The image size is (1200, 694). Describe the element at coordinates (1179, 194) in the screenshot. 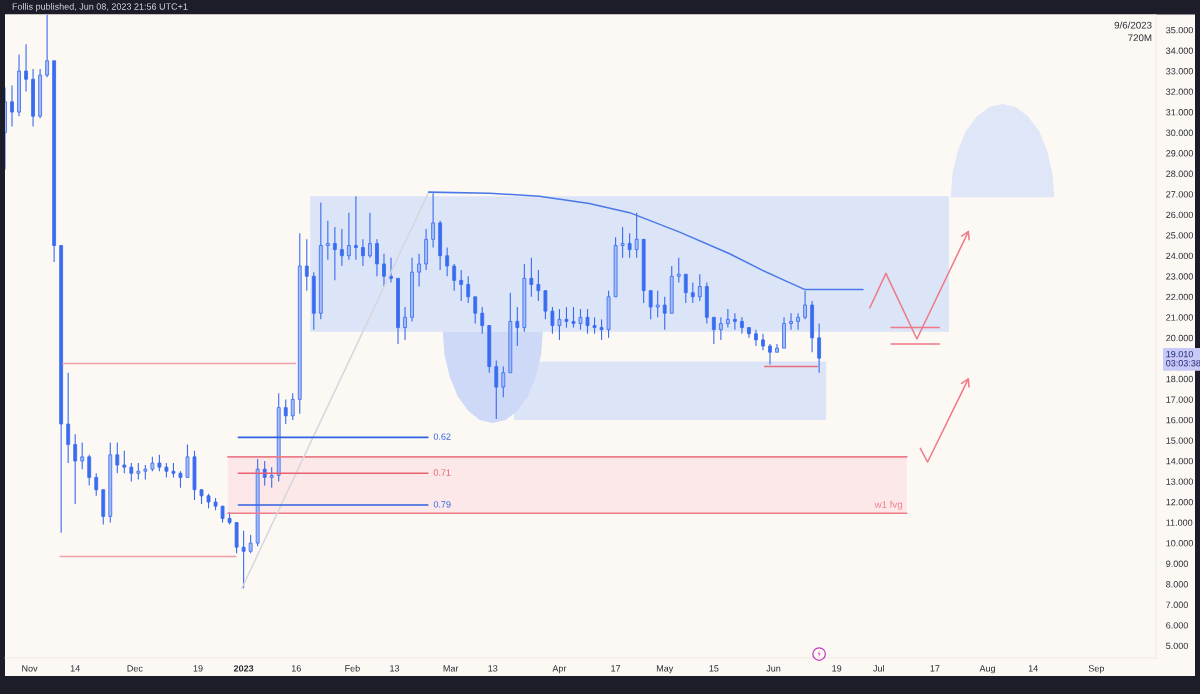

I see `y-tick-label: 27.000` at that location.